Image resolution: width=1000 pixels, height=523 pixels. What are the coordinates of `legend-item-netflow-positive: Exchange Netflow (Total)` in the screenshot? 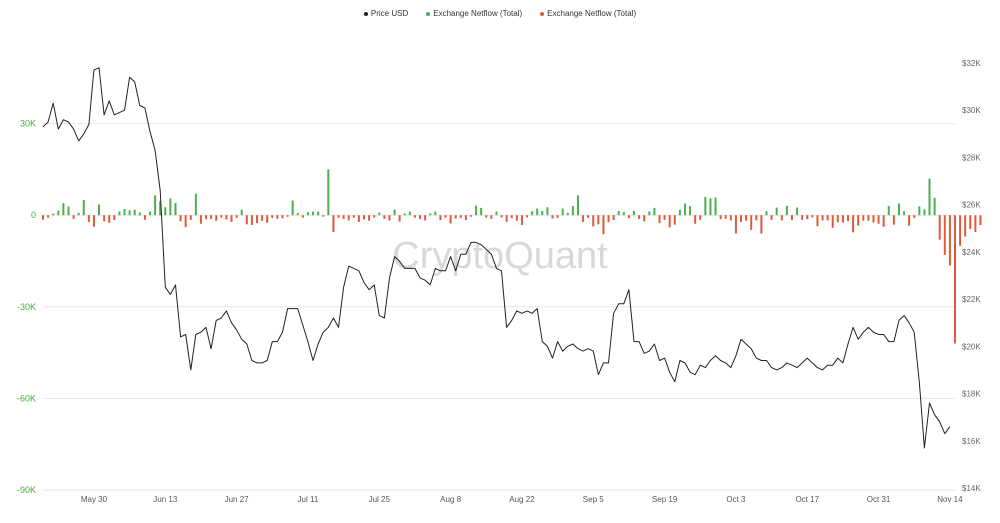 It's located at (474, 13).